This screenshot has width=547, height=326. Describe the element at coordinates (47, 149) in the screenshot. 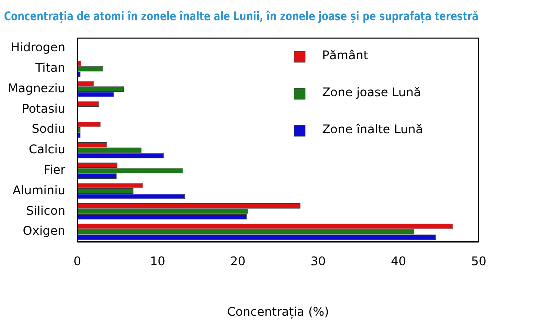

I see `y-tick-label: Calciu` at that location.